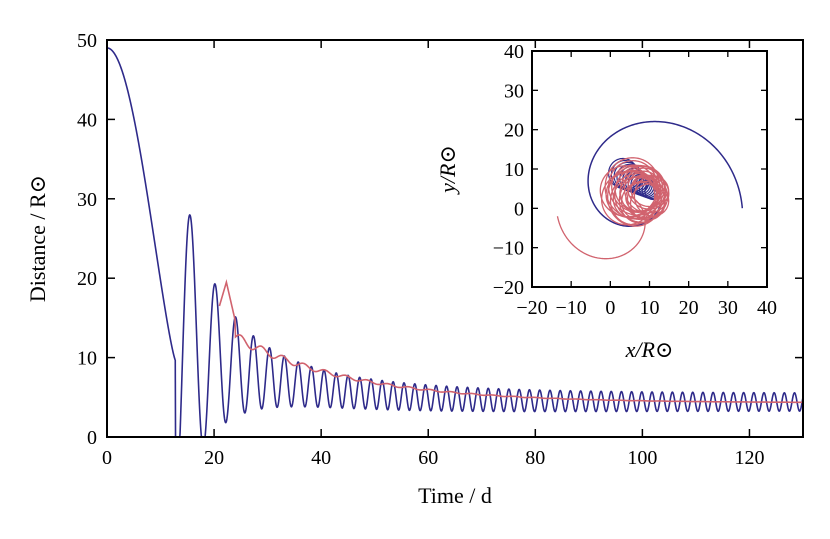 Image resolution: width=830 pixels, height=539 pixels. What do you see at coordinates (87, 359) in the screenshot?
I see `y-tick-label: 10` at bounding box center [87, 359].